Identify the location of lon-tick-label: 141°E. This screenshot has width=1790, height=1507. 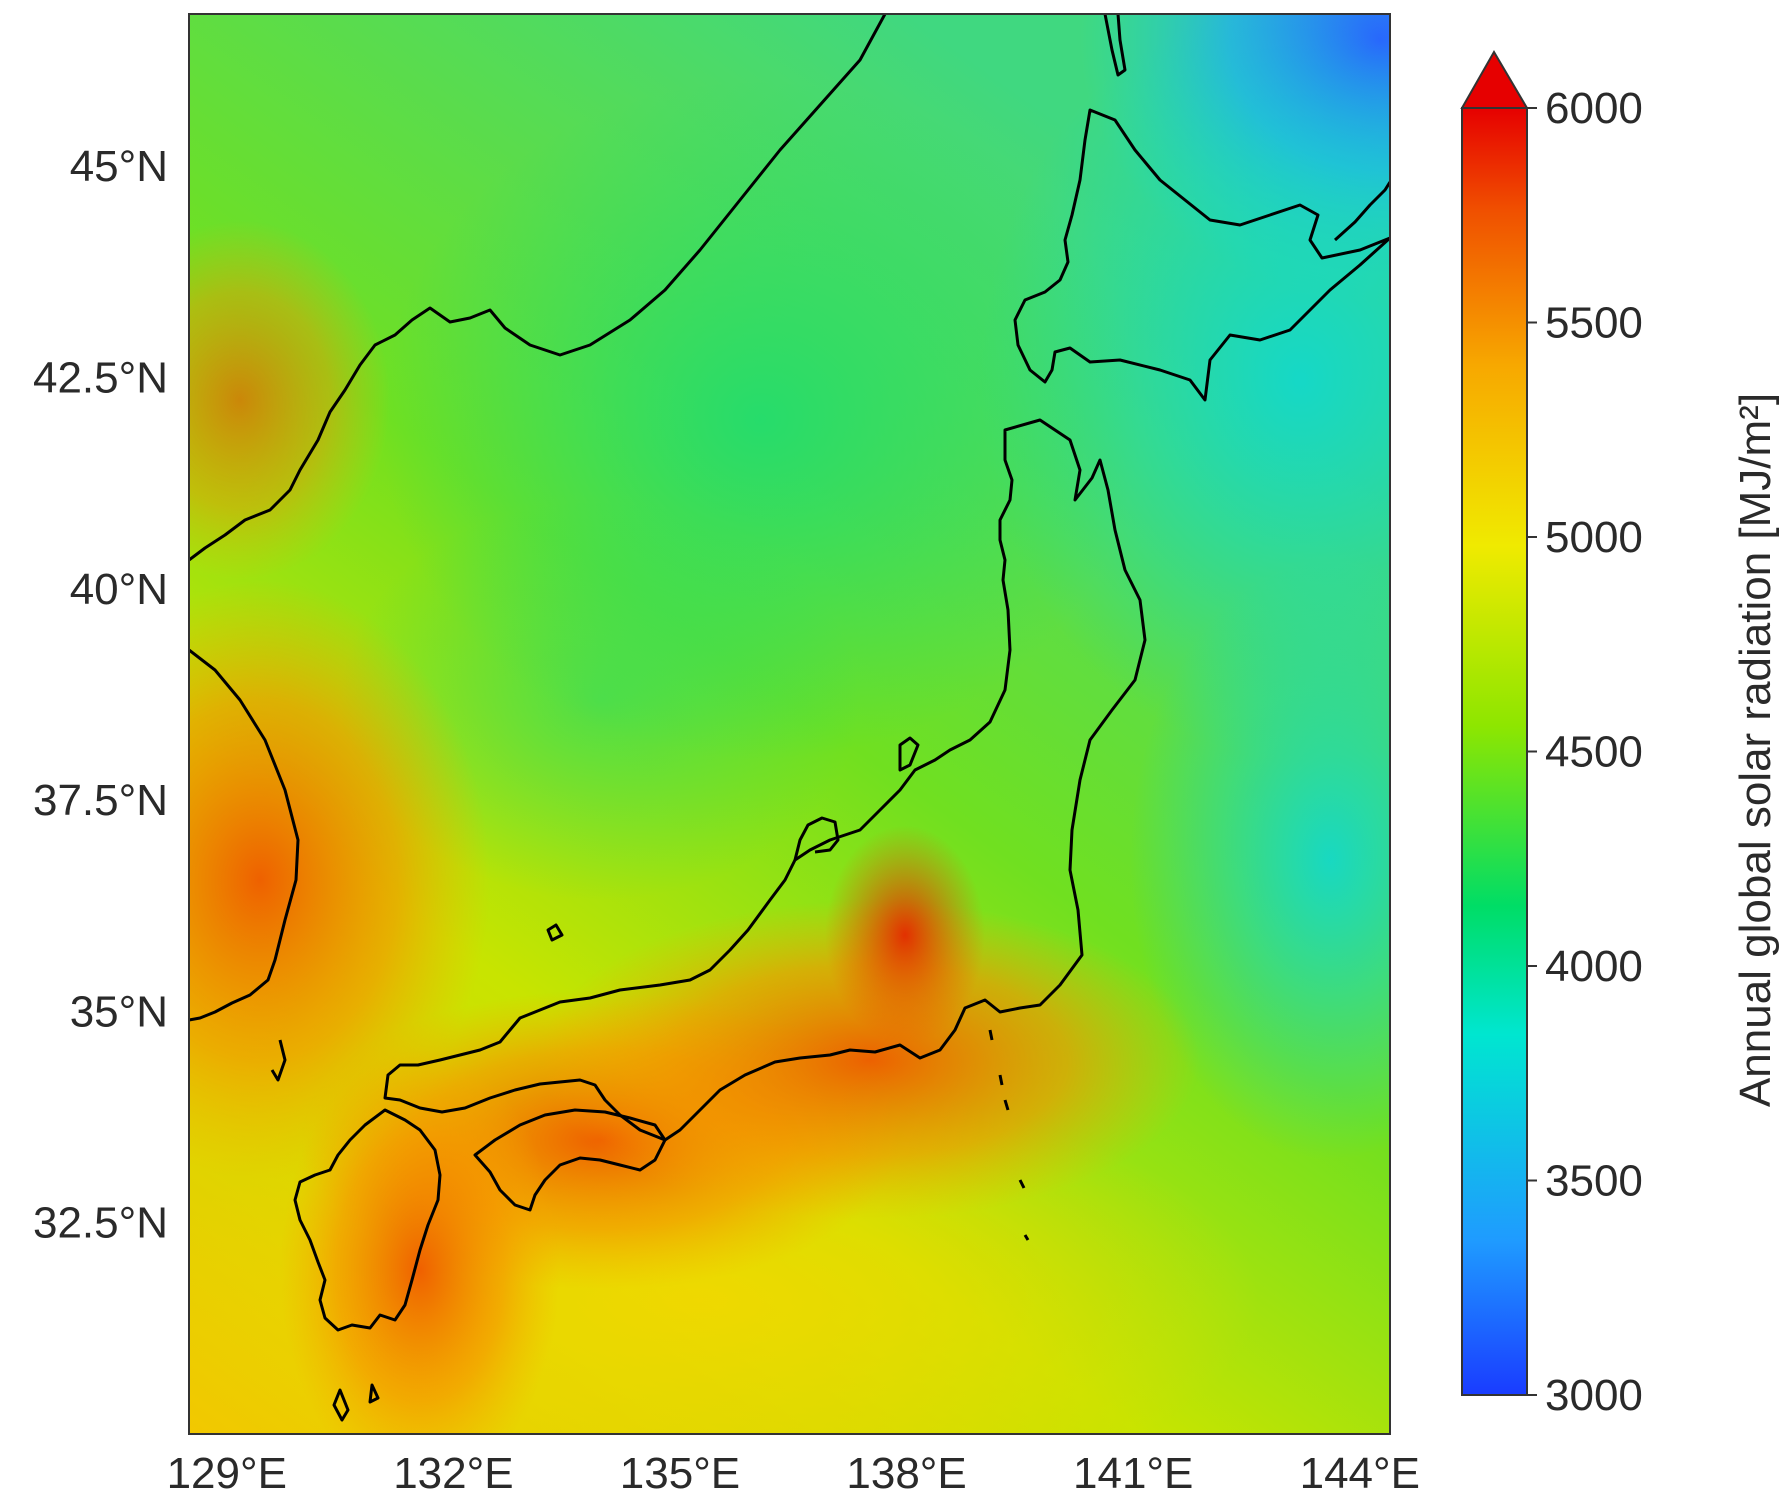
(1133, 1473).